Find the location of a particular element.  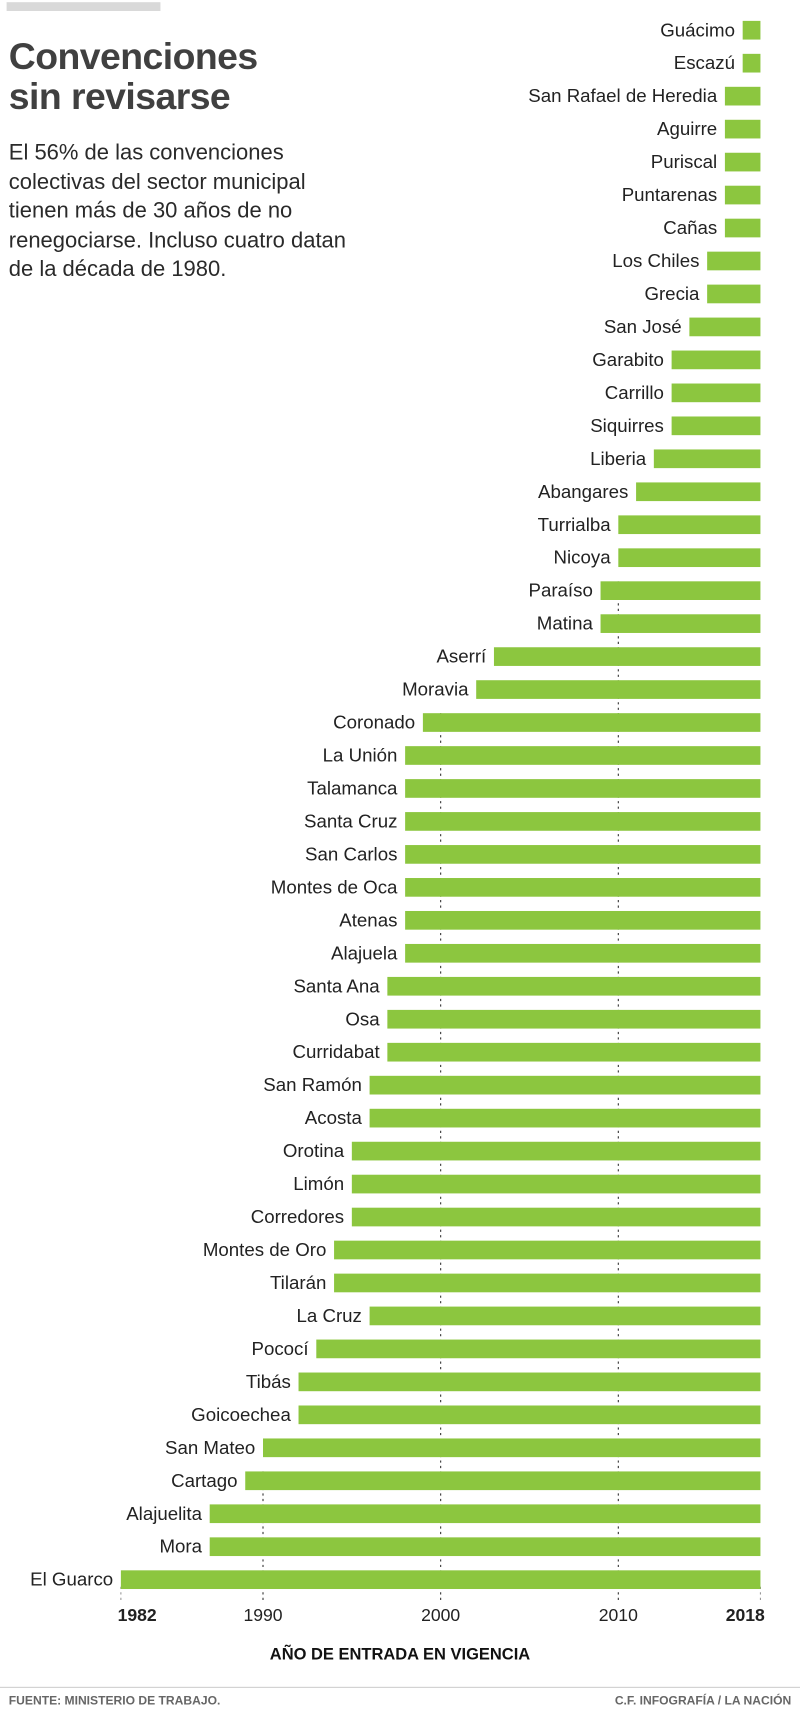

bar-label: Atenas is located at coordinates (368, 919).